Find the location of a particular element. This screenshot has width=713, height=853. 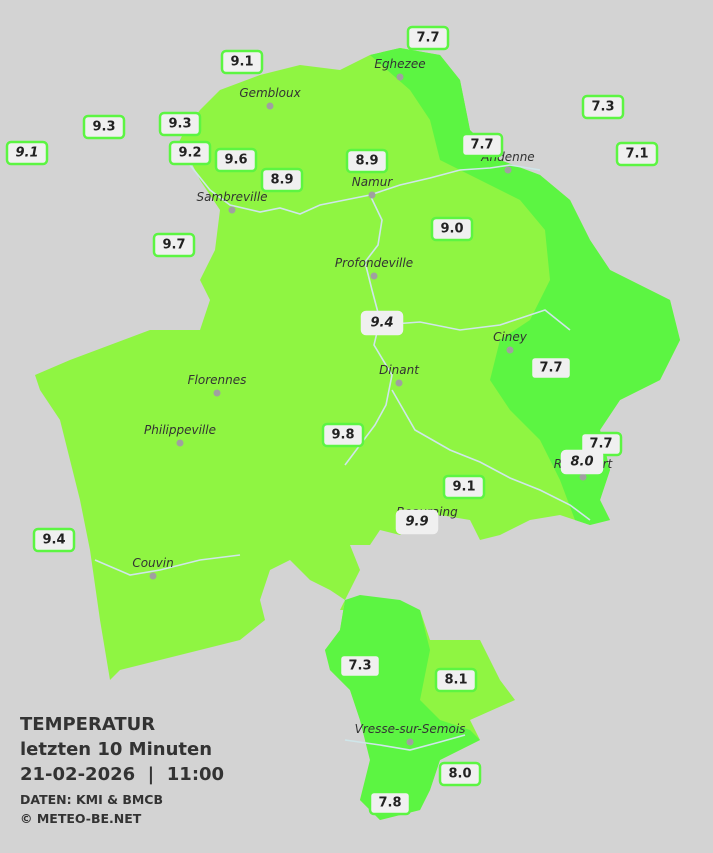

city-label: Gembloux is located at coordinates (270, 93).